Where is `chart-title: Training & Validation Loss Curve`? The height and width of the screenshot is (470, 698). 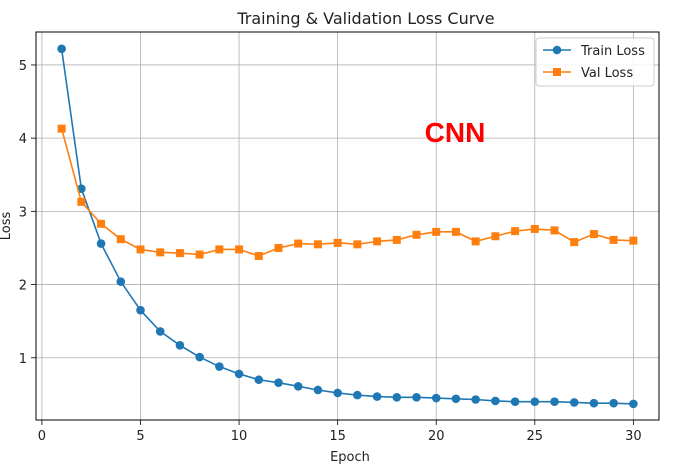
chart-title: Training & Validation Loss Curve is located at coordinates (365, 18).